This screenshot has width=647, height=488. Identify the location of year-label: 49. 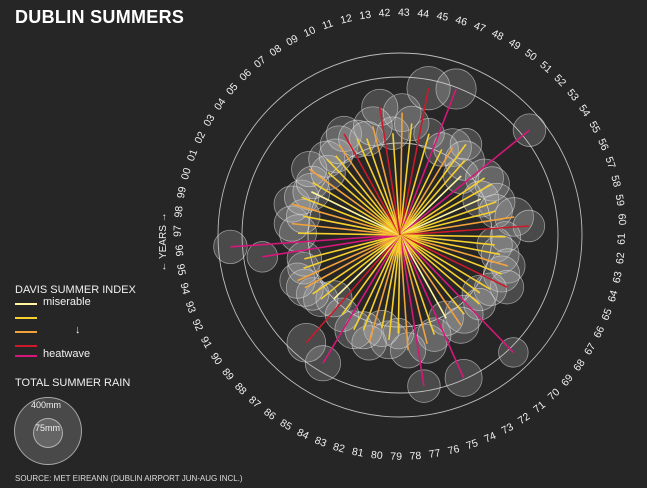
(514, 44).